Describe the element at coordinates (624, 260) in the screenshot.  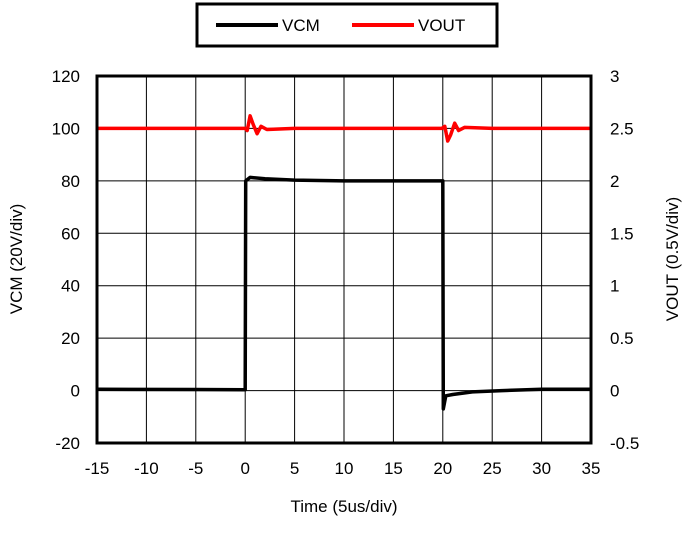
I see `y2-tick-labels: -0.5 0 0.5 1 1.5 2 2.5 3` at that location.